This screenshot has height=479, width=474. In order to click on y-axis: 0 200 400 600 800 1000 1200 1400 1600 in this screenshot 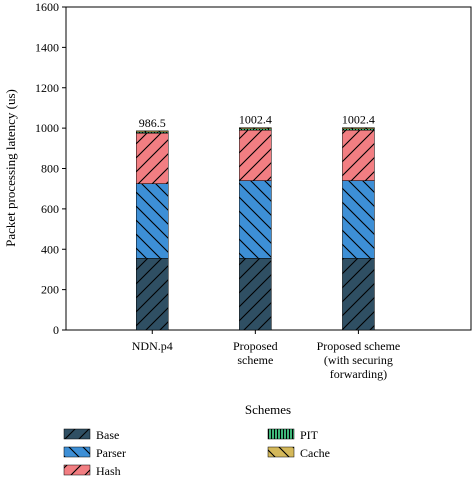, I will do `click(50, 168)`.